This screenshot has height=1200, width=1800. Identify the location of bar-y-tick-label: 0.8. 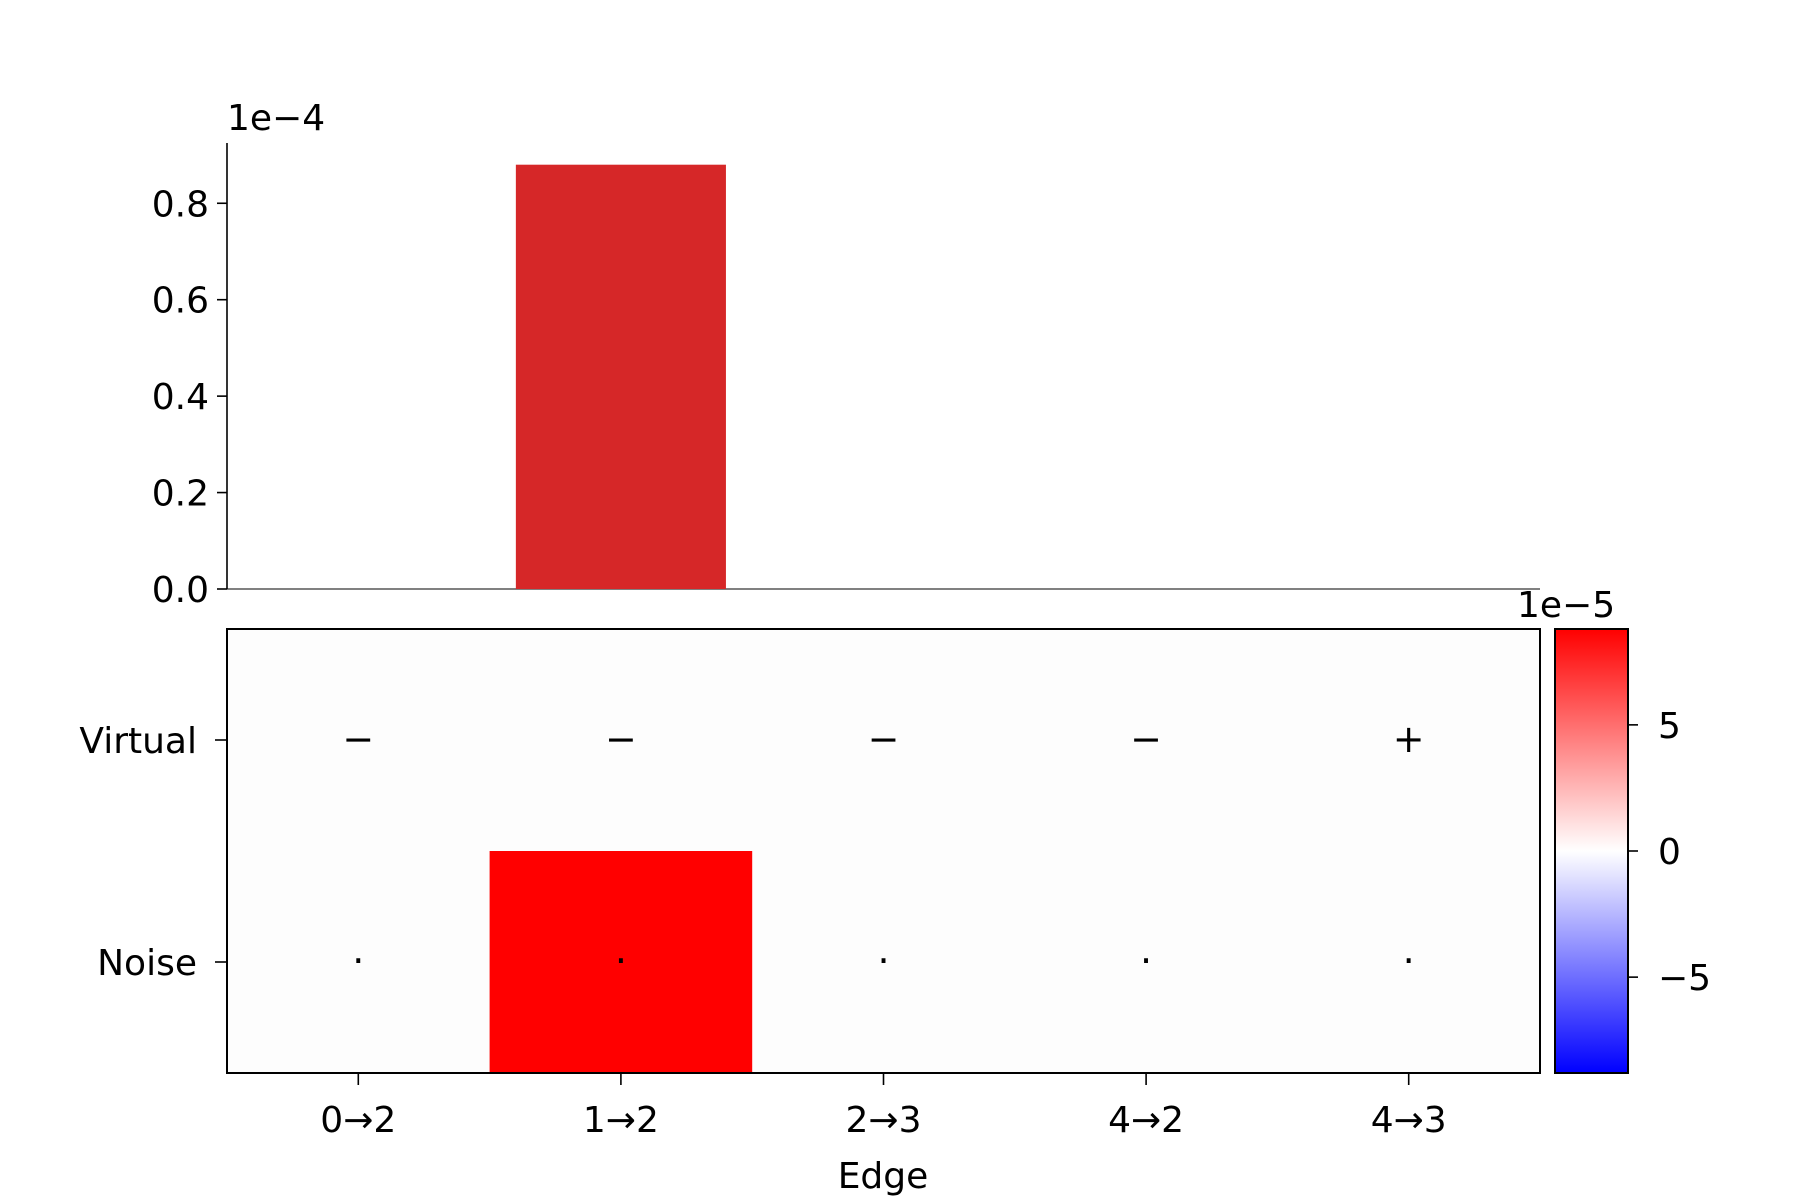
(180, 204).